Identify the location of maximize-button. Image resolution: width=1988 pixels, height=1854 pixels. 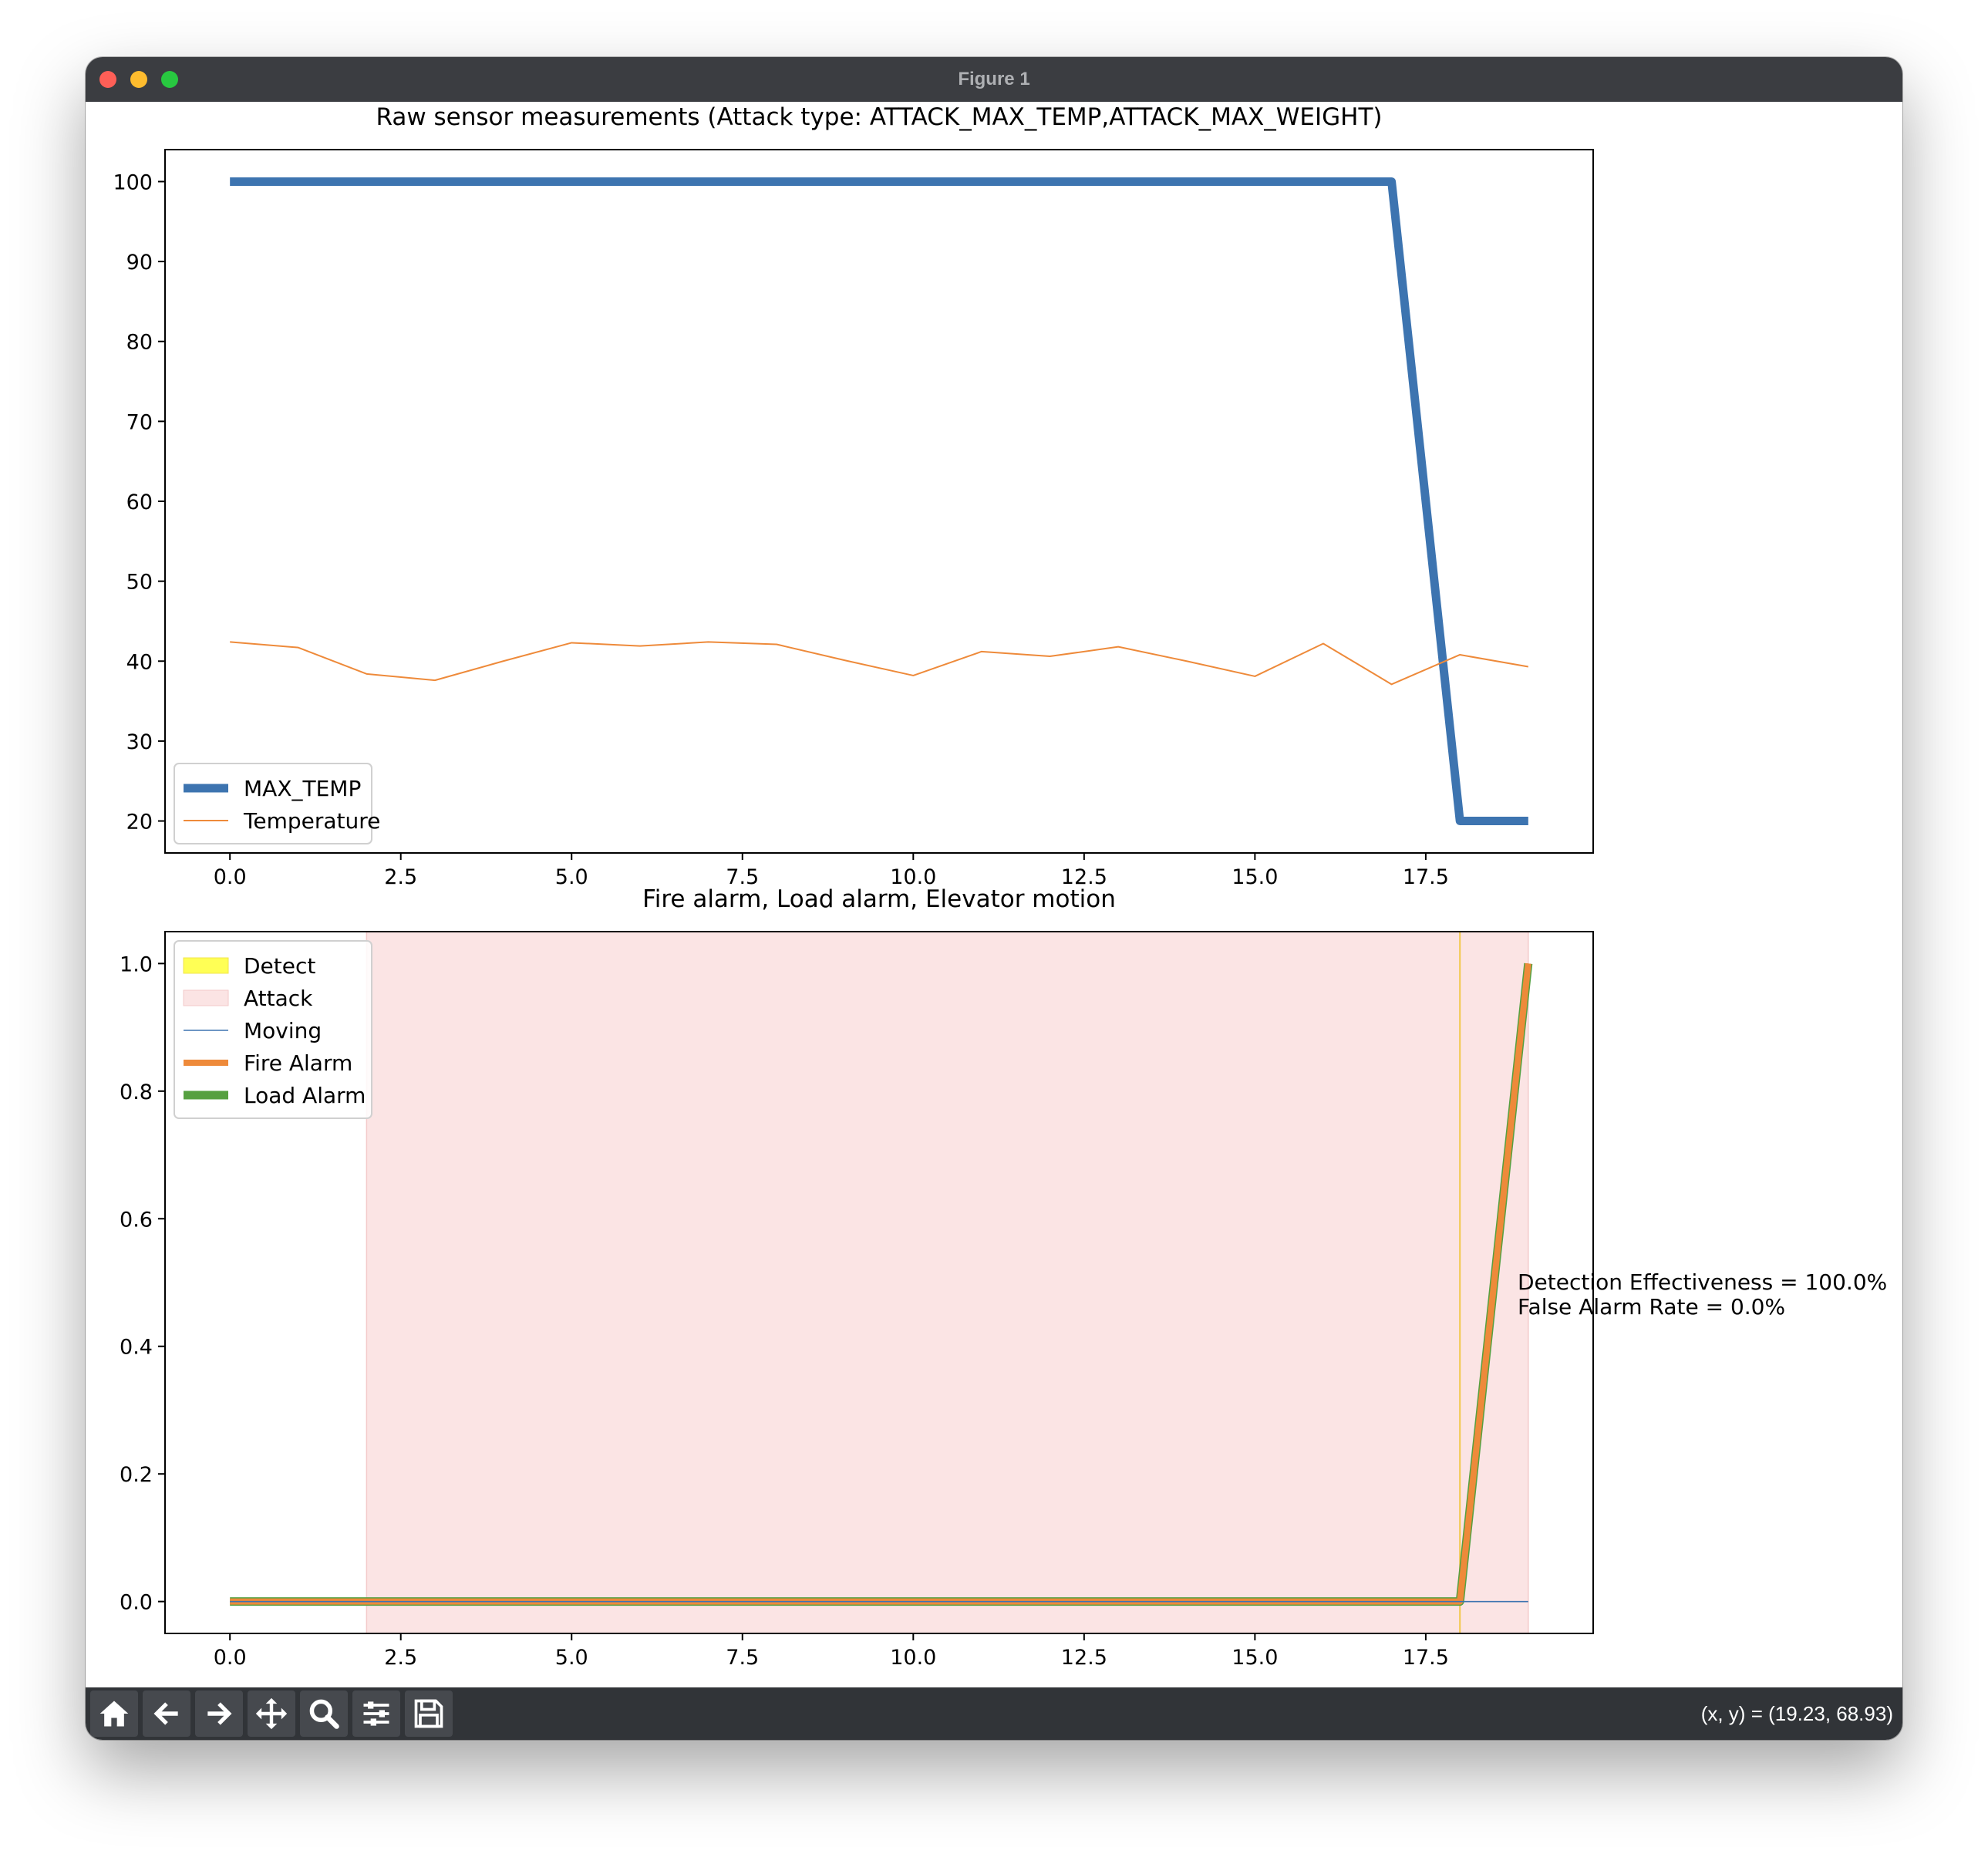
(169, 79).